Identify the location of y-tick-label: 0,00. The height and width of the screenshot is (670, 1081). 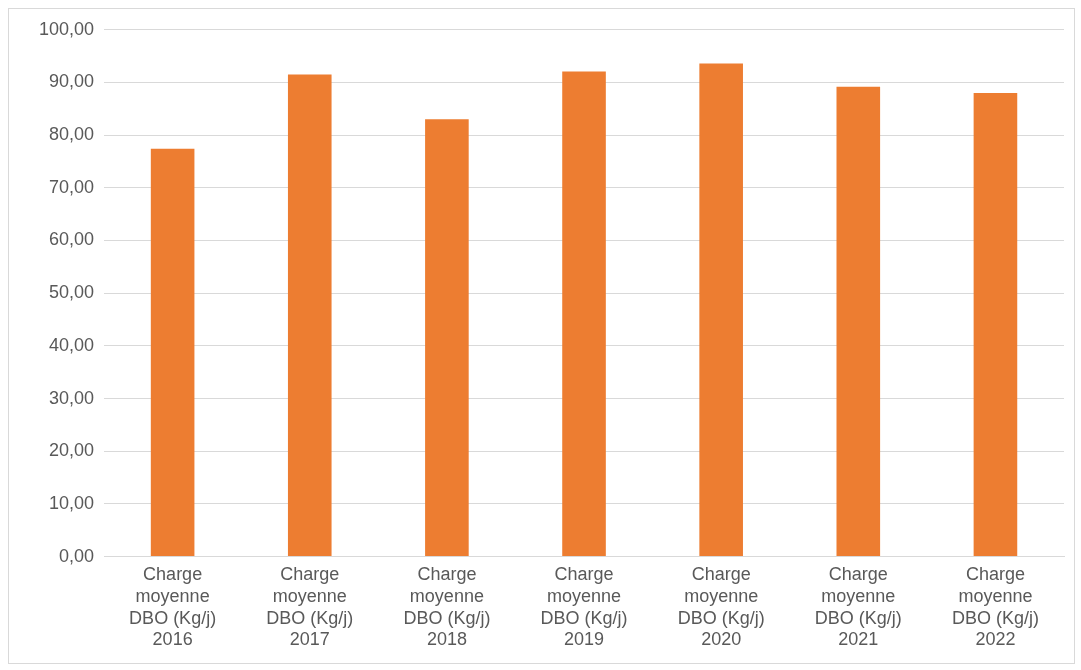
(77, 555).